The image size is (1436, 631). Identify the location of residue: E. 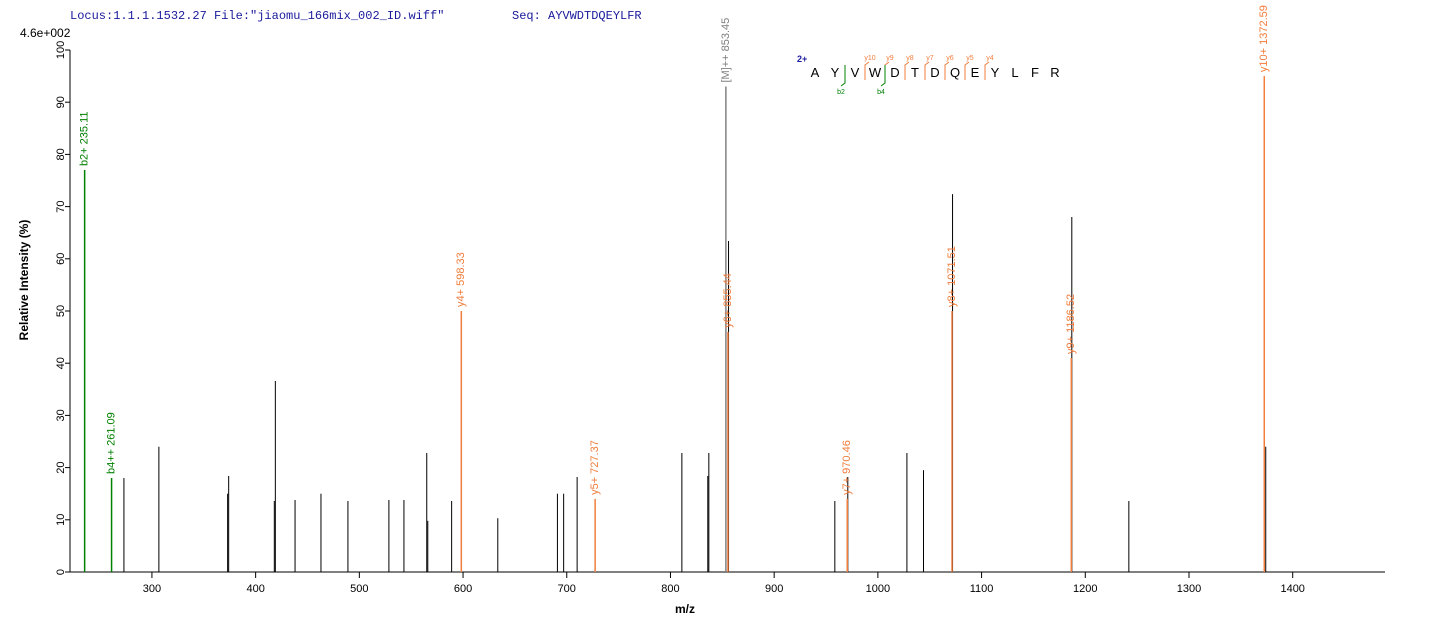
(975, 72).